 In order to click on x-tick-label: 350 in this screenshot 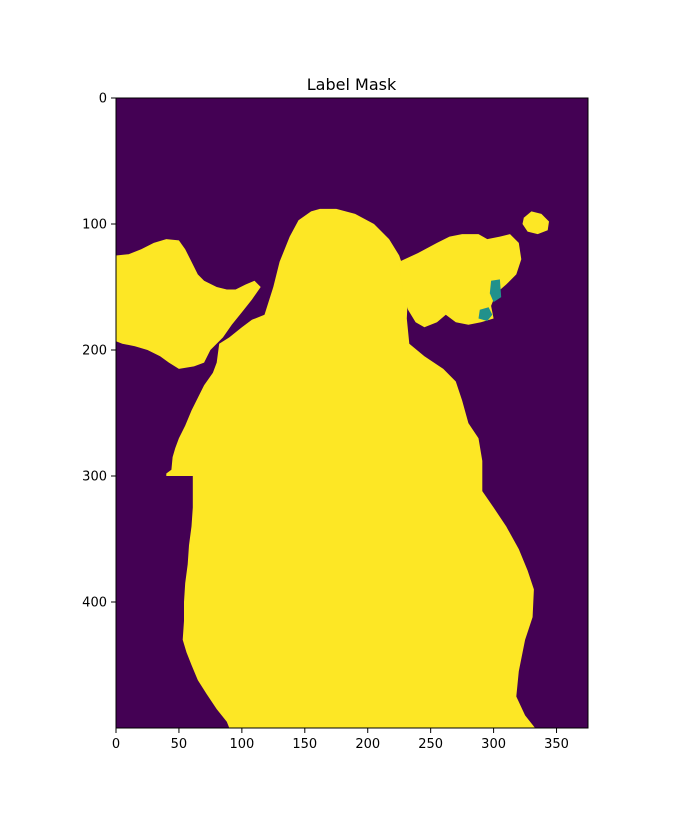, I will do `click(556, 744)`.